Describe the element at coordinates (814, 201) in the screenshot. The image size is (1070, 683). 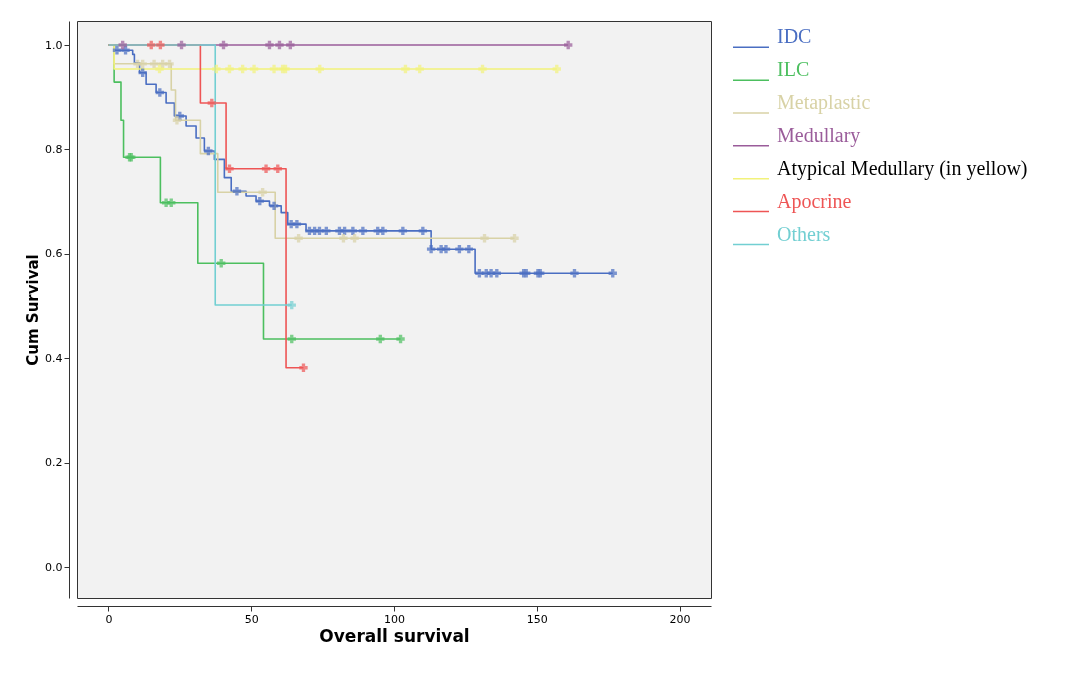
I see `legend-label: Apocrine` at that location.